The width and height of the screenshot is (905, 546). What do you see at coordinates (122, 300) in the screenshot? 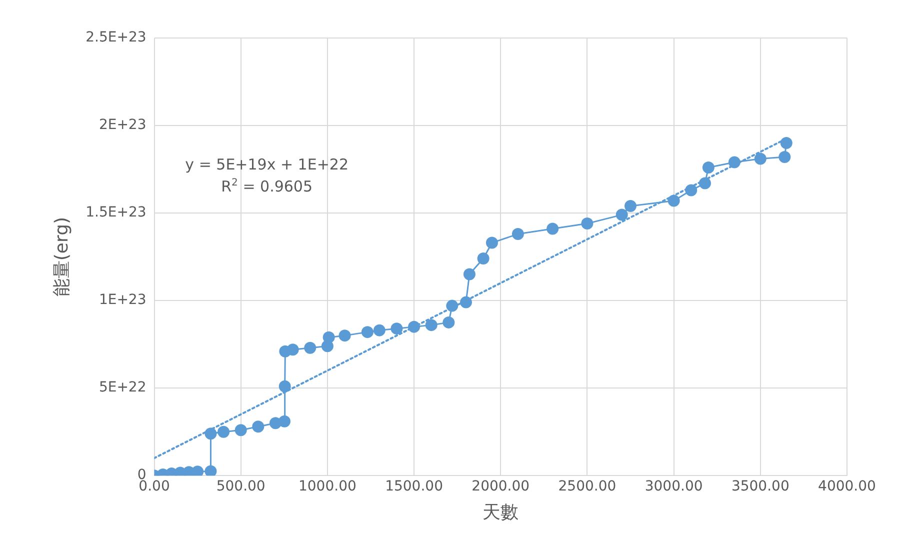
I see `y-tick-label: 1E+23` at bounding box center [122, 300].